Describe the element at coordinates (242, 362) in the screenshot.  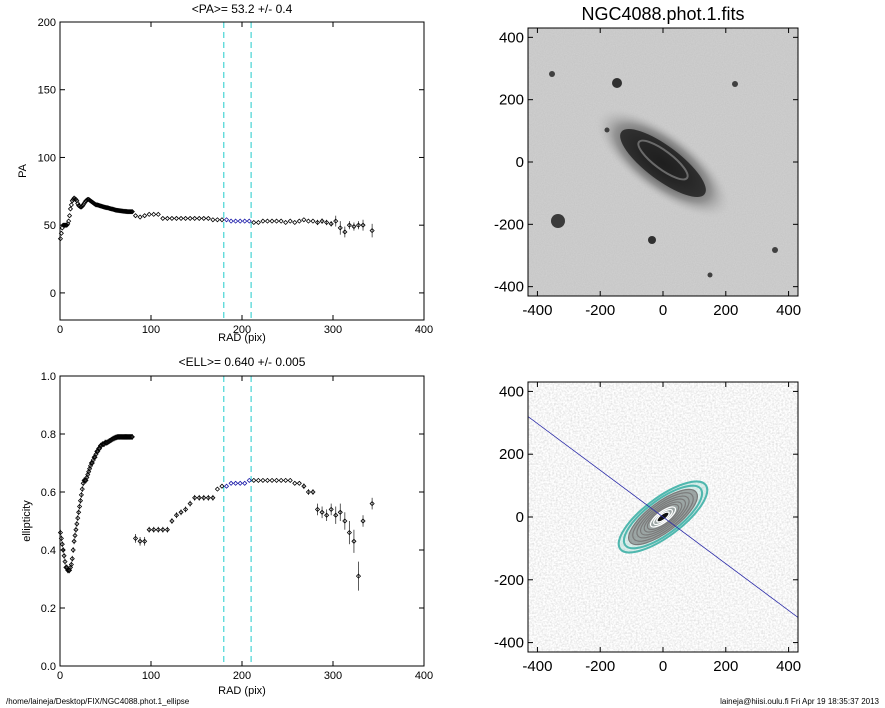
I see `ell-chart-title: <ELL>= 0.640 +/- 0.005` at that location.